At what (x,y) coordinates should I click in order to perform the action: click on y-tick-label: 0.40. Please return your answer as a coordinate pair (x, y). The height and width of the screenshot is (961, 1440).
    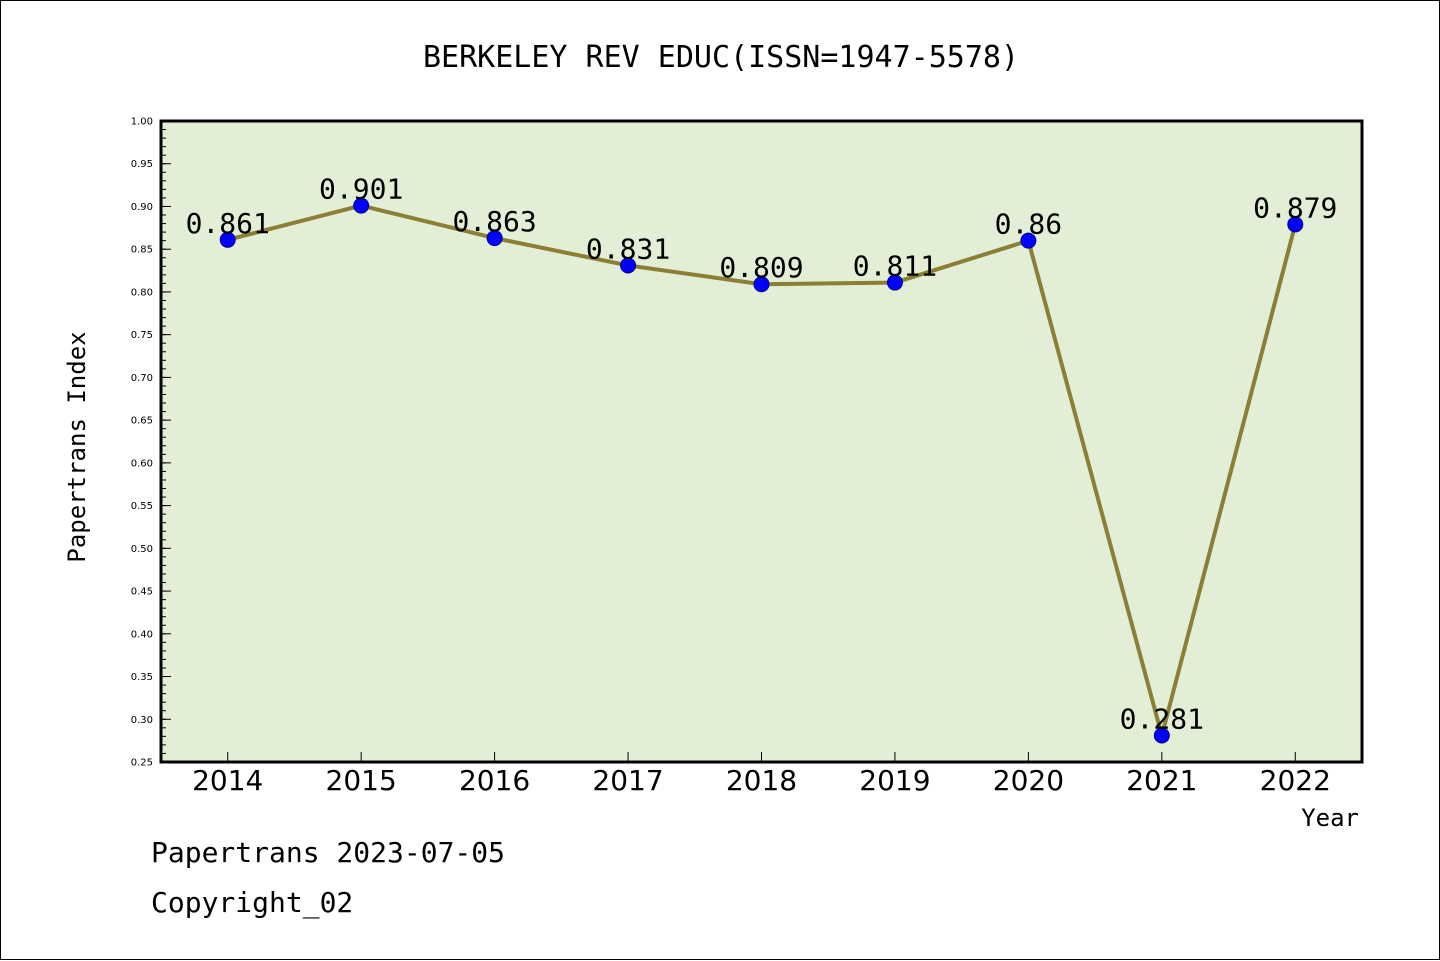
    Looking at the image, I should click on (142, 634).